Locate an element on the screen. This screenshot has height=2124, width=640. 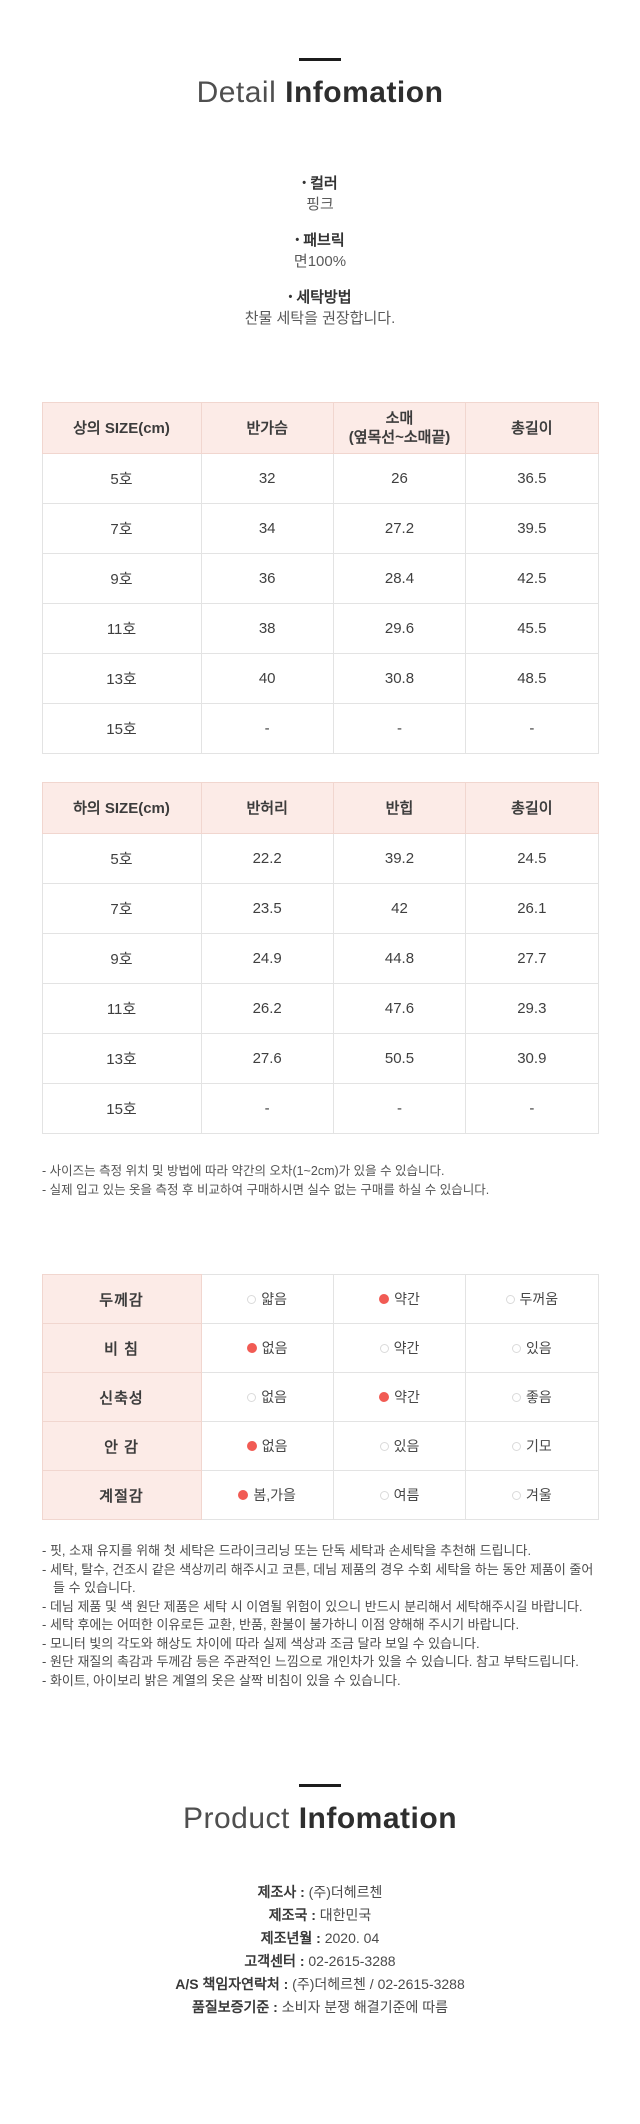
size-value-cell: 27.6 is located at coordinates (267, 1058).